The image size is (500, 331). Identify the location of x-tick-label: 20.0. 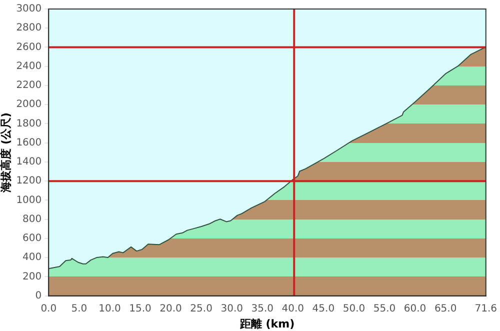
(171, 308).